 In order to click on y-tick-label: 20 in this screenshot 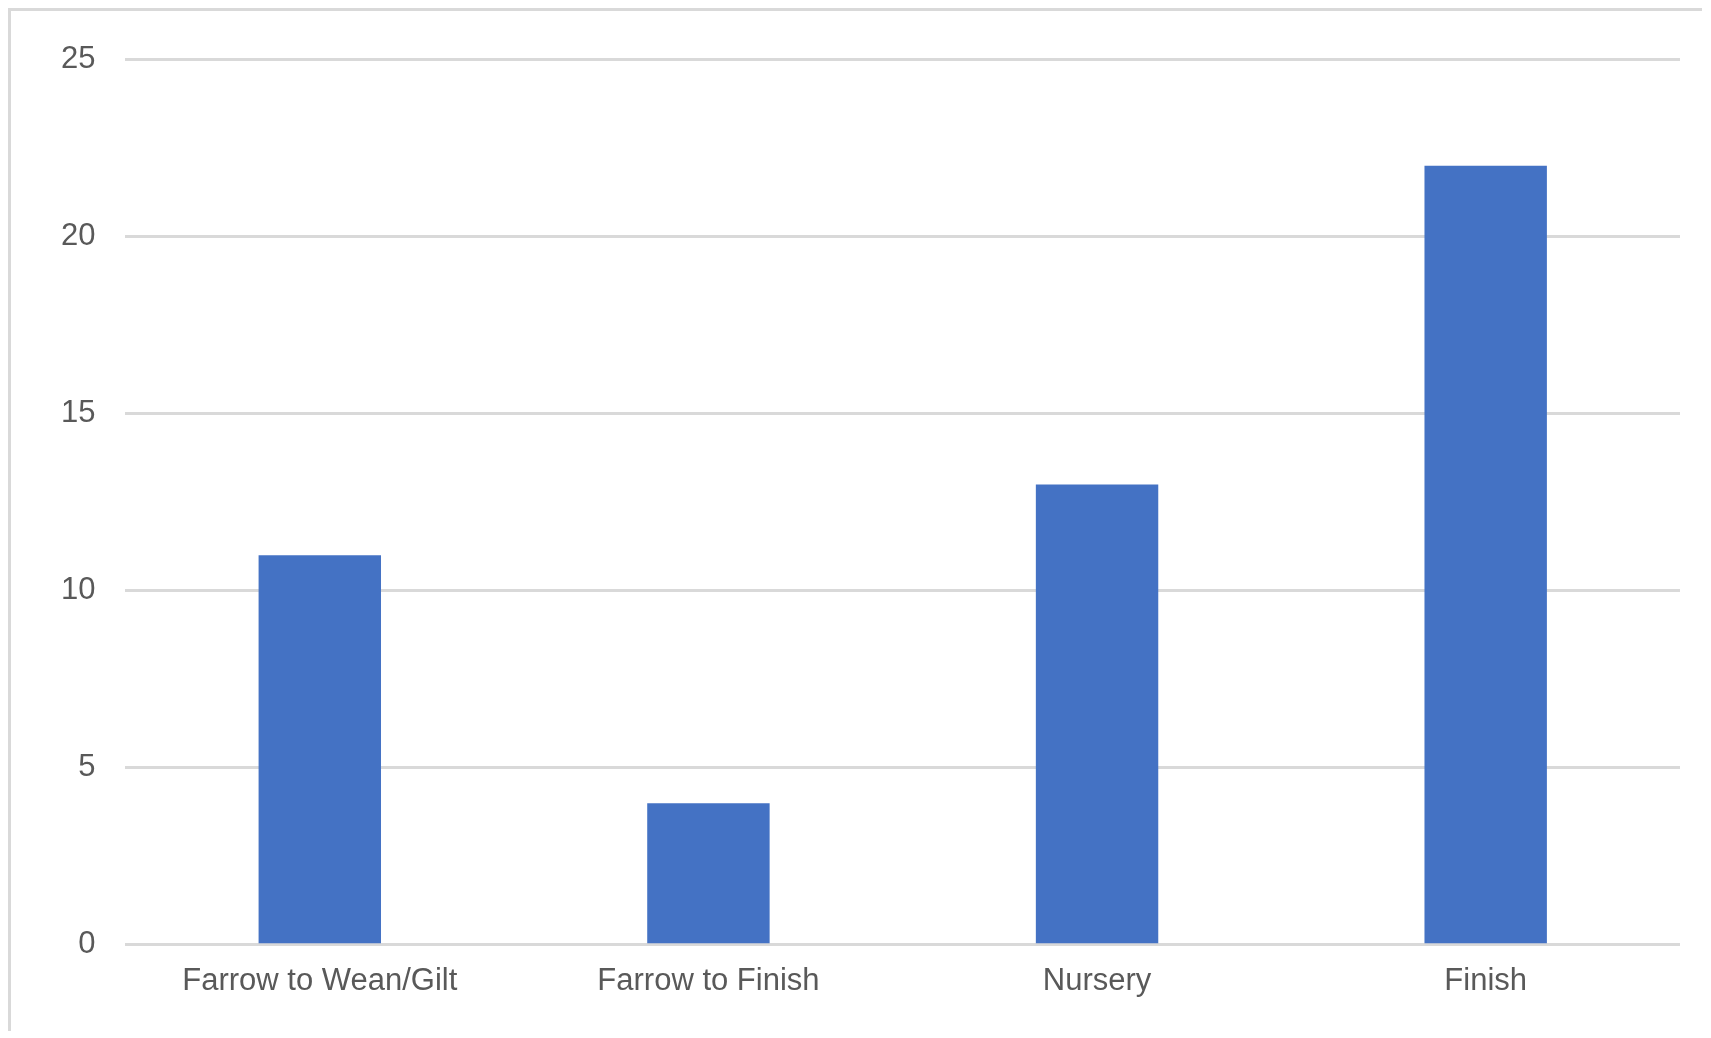, I will do `click(78, 235)`.